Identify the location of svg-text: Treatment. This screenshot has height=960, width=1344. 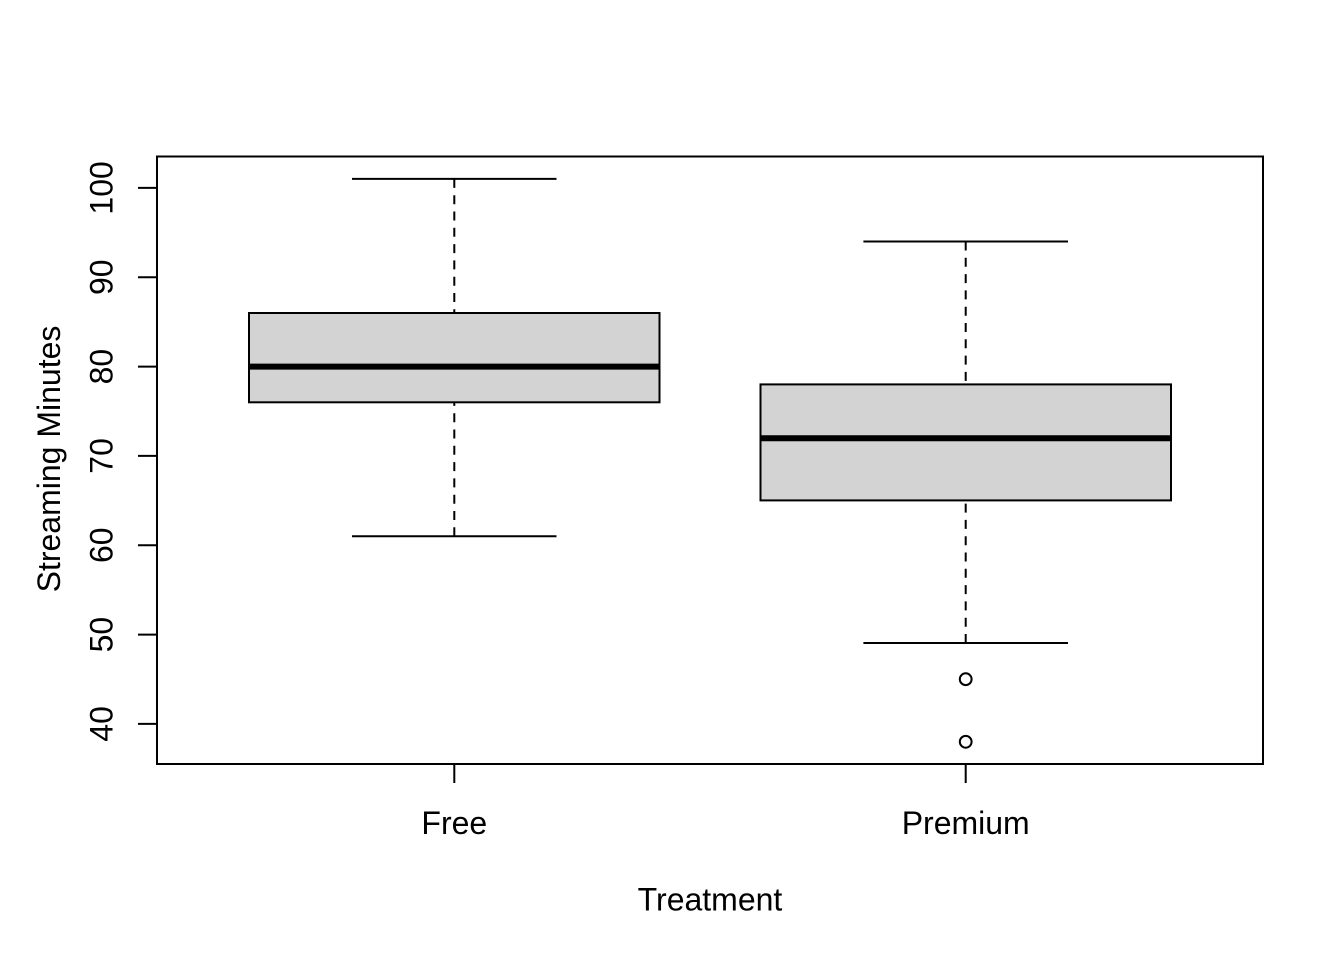
(710, 900).